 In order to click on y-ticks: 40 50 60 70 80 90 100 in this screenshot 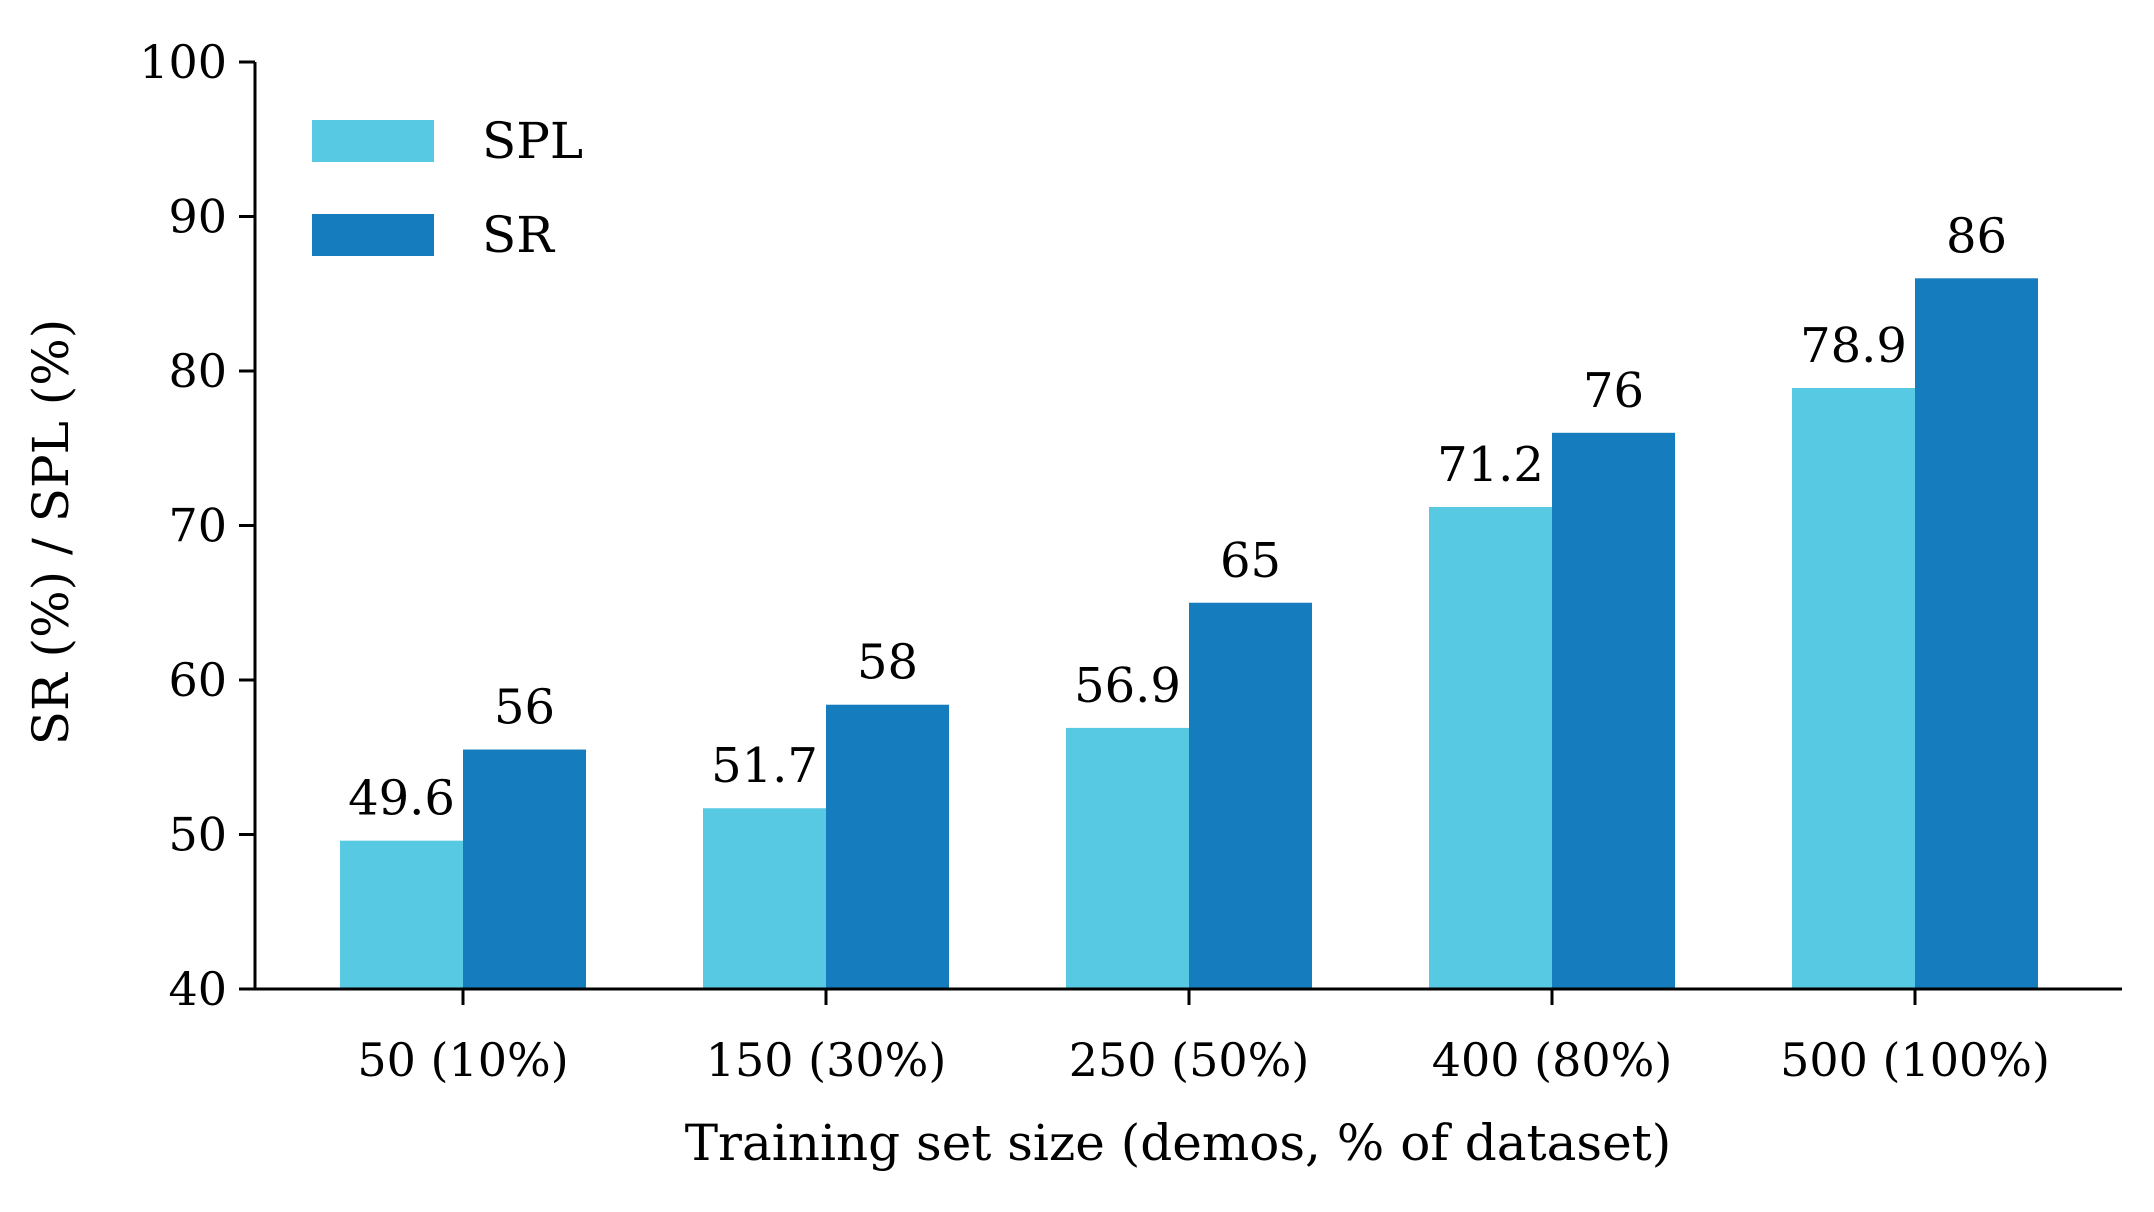, I will do `click(197, 525)`.